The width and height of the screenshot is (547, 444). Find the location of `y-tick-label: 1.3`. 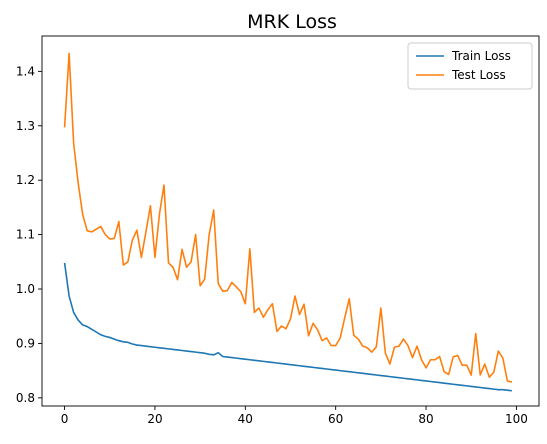

y-tick-label: 1.3 is located at coordinates (25, 126).